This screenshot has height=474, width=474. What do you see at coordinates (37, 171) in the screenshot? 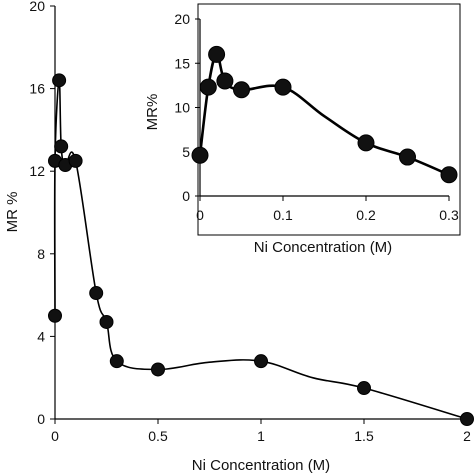
I see `main-y-tick-label: 12` at bounding box center [37, 171].